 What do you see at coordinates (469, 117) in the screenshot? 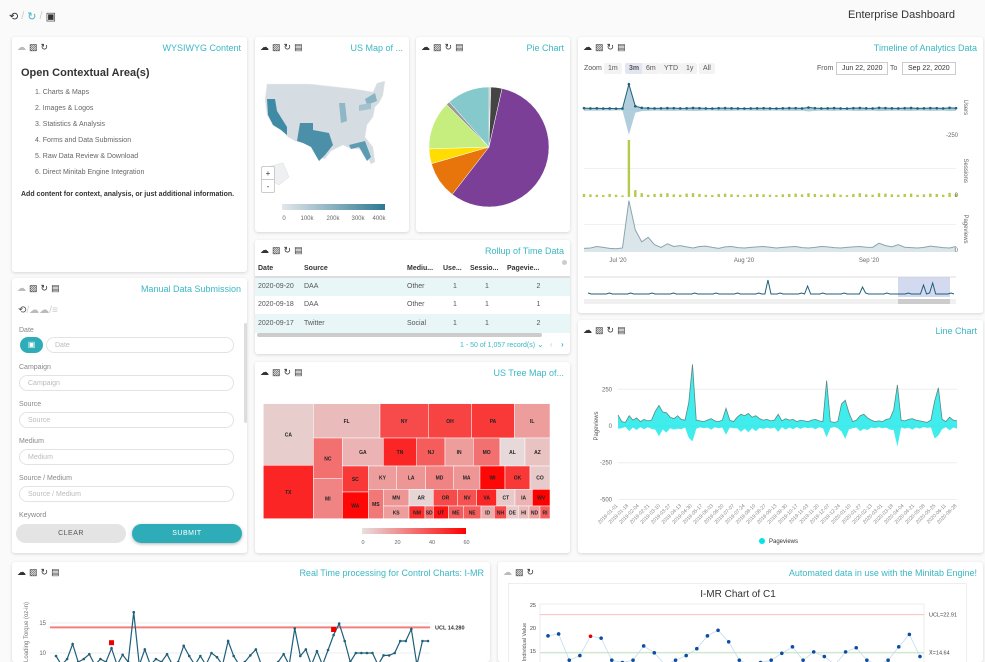
I see `pie-slice` at bounding box center [469, 117].